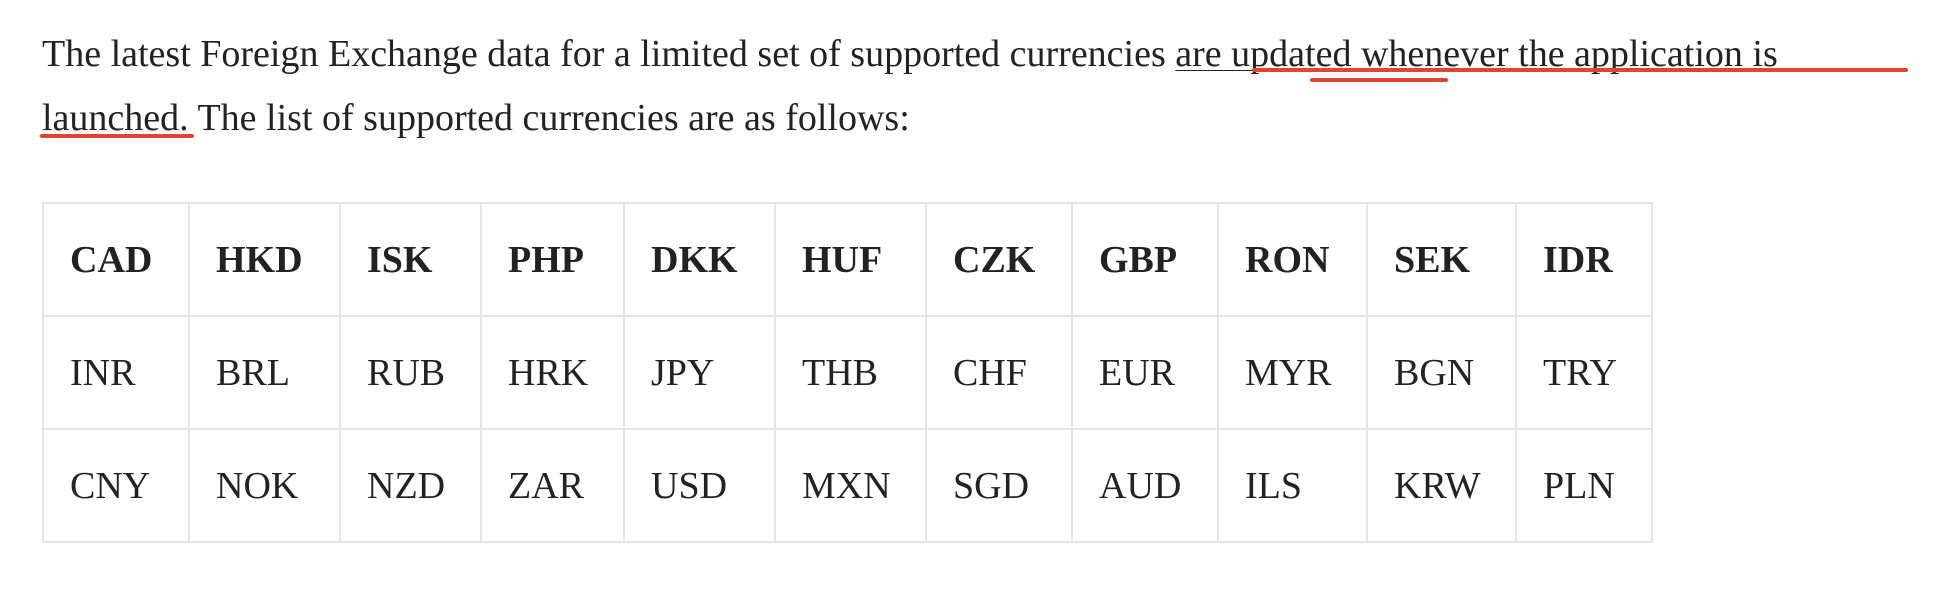 The image size is (1942, 594). I want to click on table-header-cell: PHP, so click(552, 259).